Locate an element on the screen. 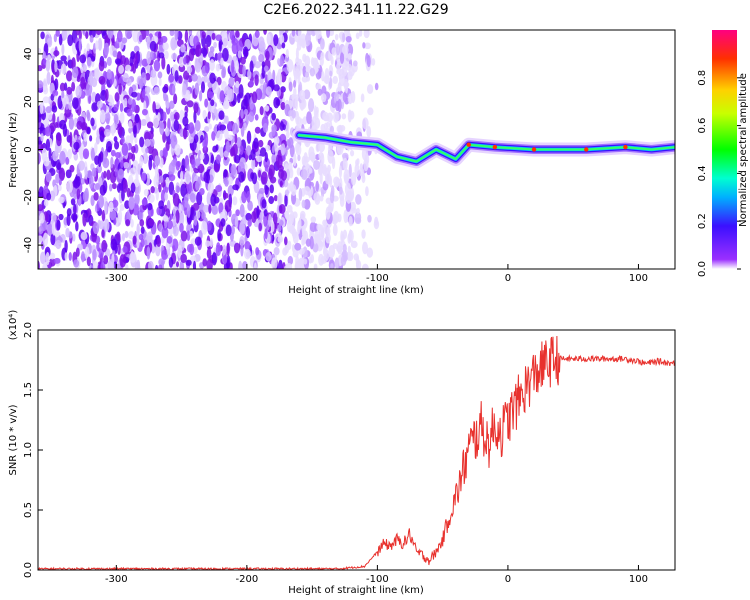  spectrogram-y-axis: 40 20 0 -20 -40 is located at coordinates (33, 150).